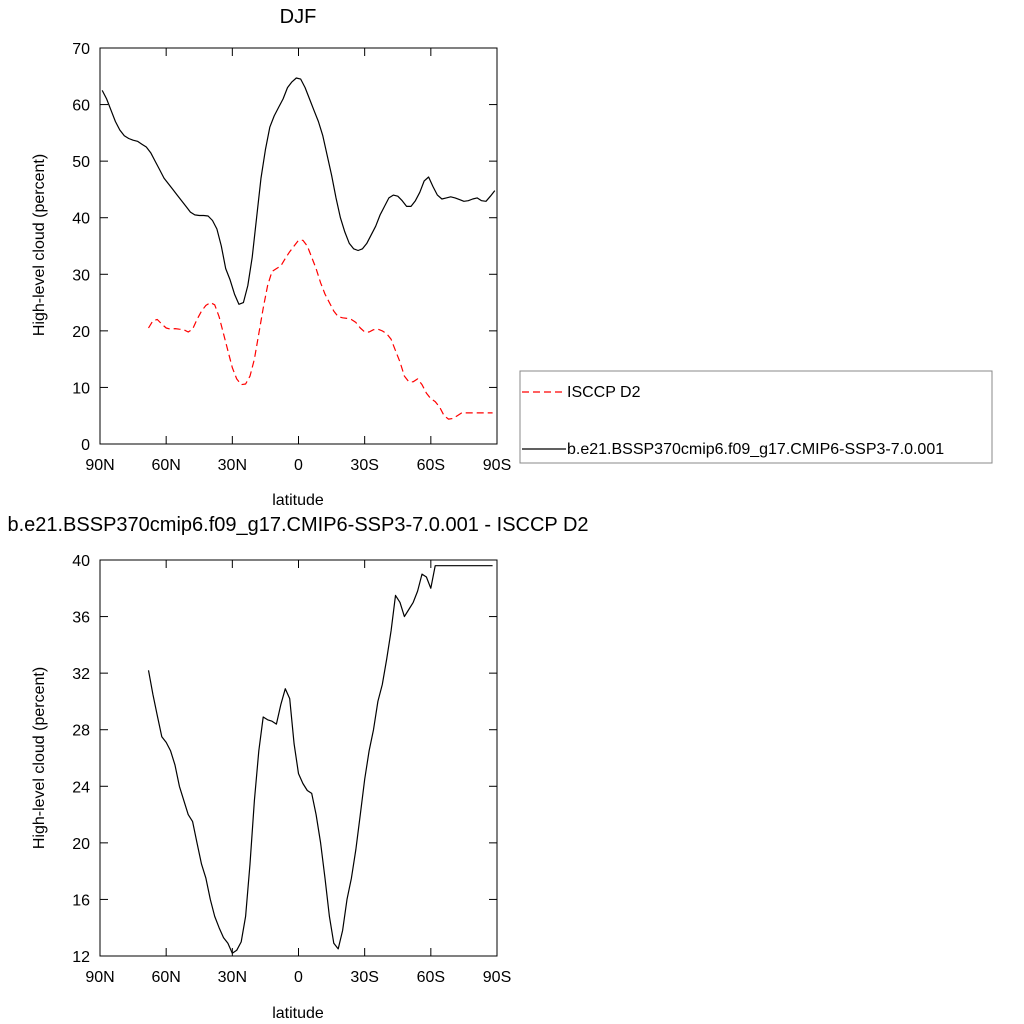 Image resolution: width=1024 pixels, height=1024 pixels. Describe the element at coordinates (39, 758) in the screenshot. I see `bottom-y-axis-label: High-level cloud (percent)` at that location.